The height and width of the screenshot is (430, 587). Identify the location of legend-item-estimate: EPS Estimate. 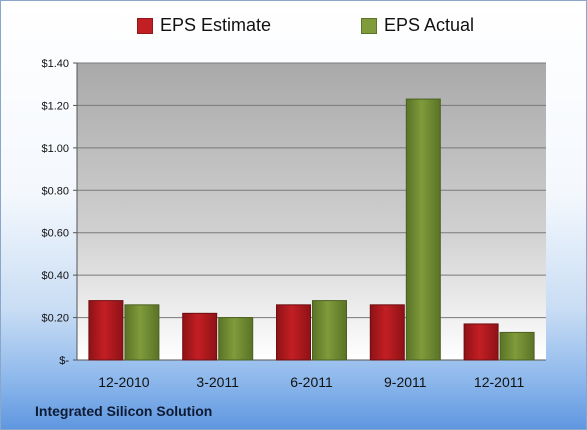
(204, 25).